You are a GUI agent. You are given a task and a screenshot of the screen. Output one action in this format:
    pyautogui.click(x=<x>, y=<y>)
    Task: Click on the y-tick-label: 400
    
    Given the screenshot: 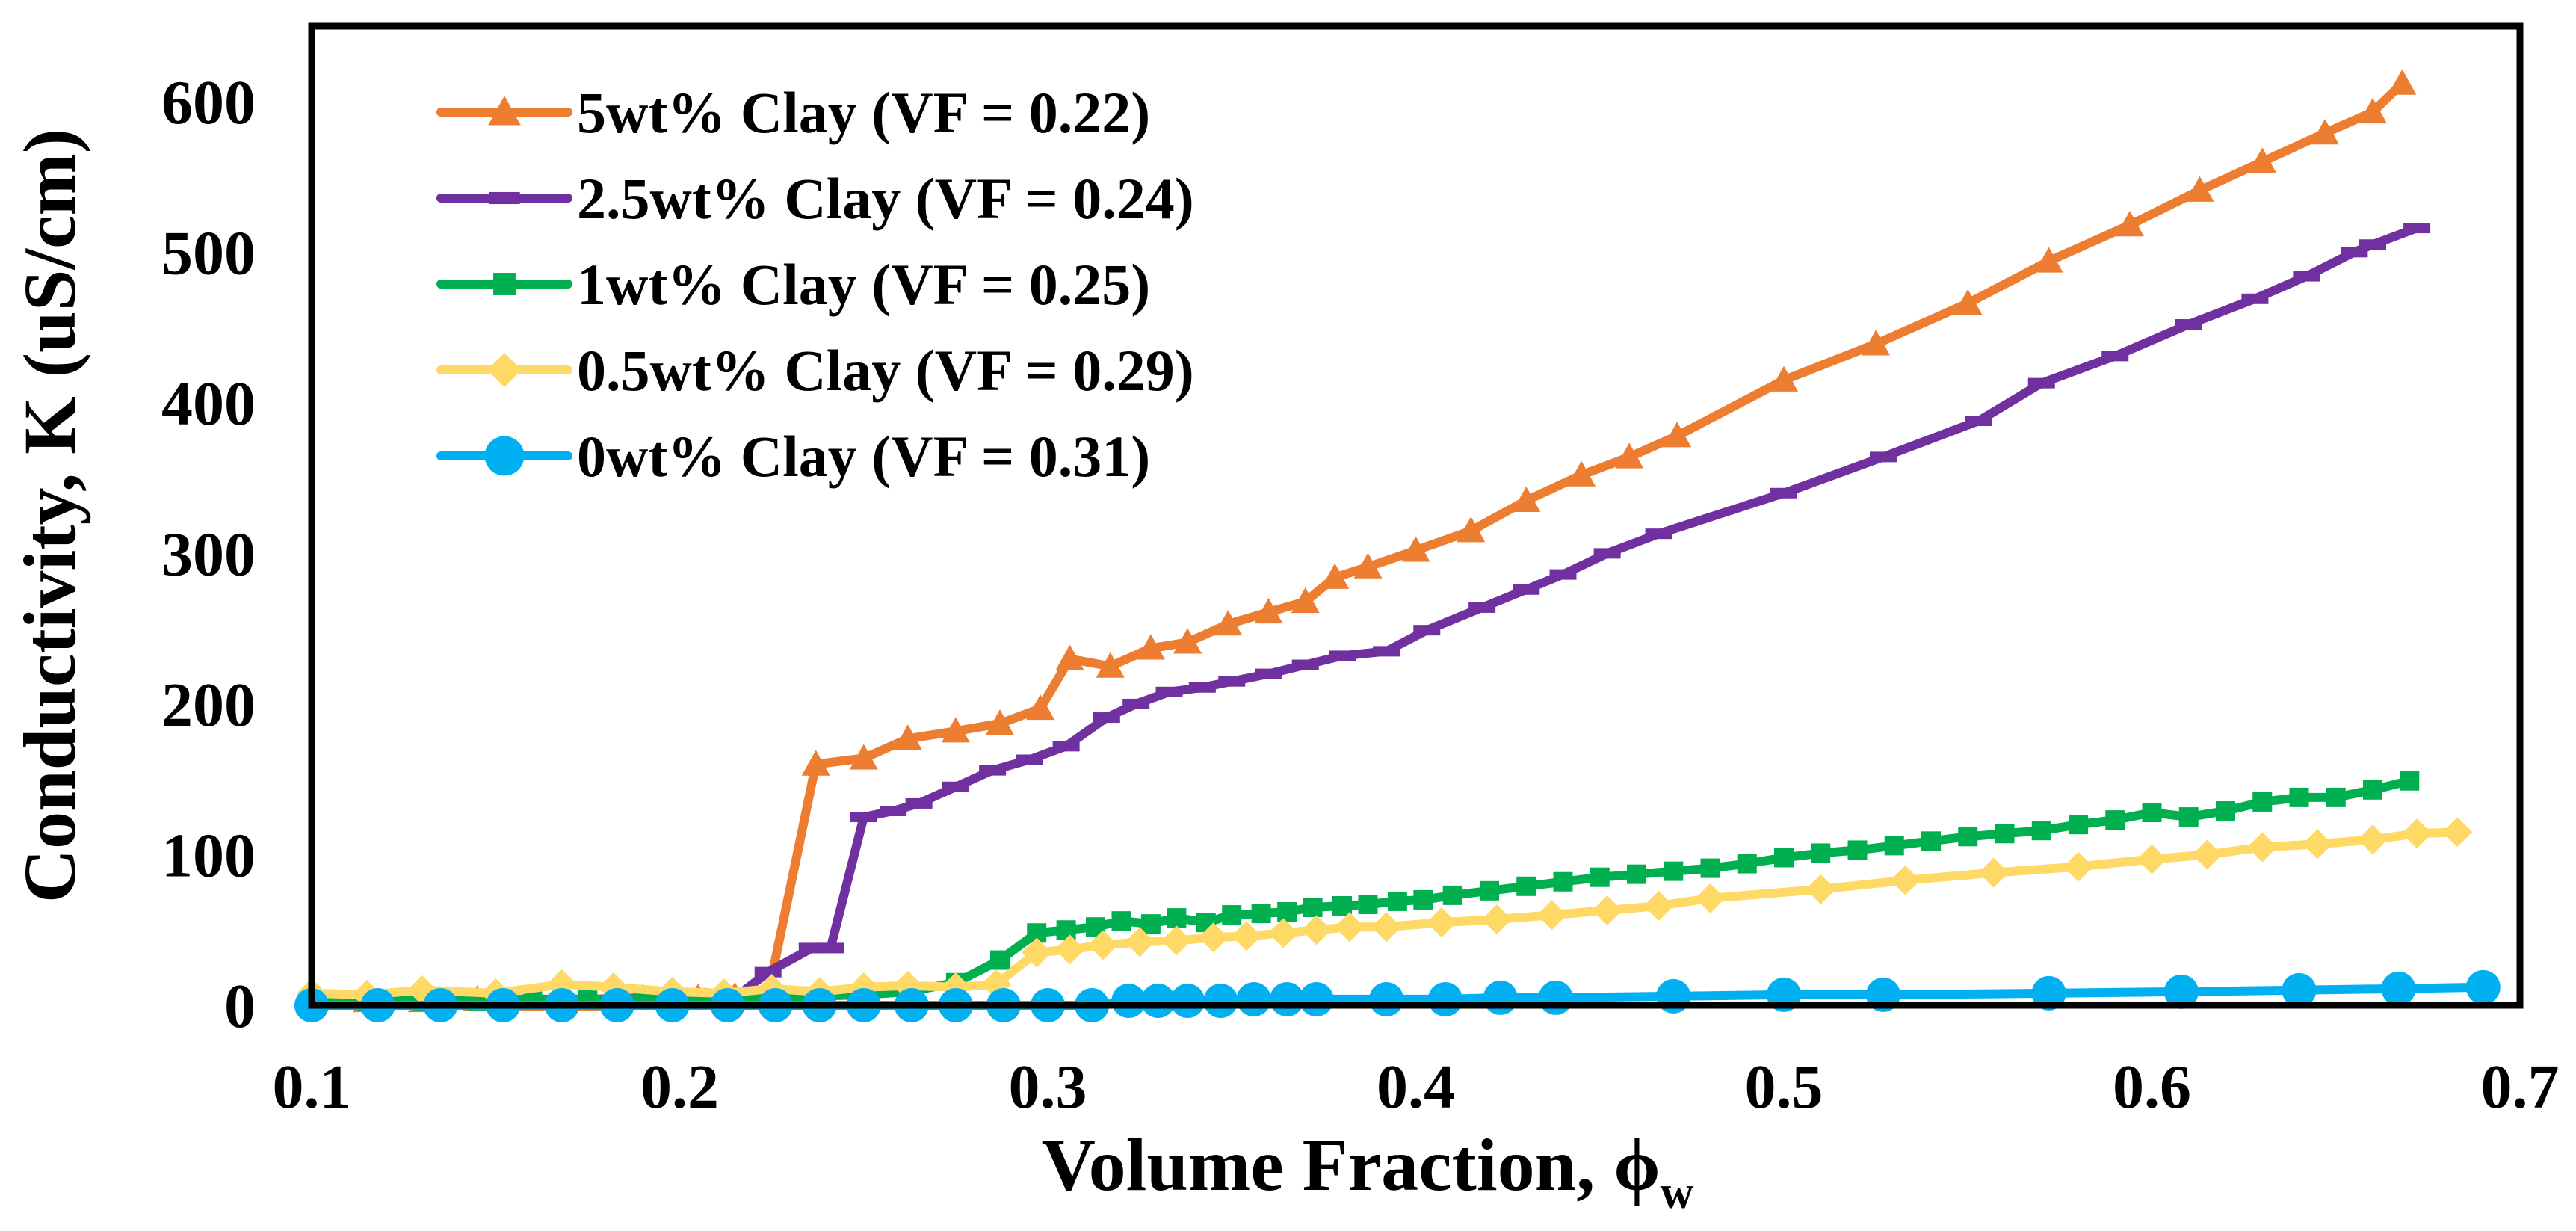 What is the action you would take?
    pyautogui.click(x=209, y=404)
    